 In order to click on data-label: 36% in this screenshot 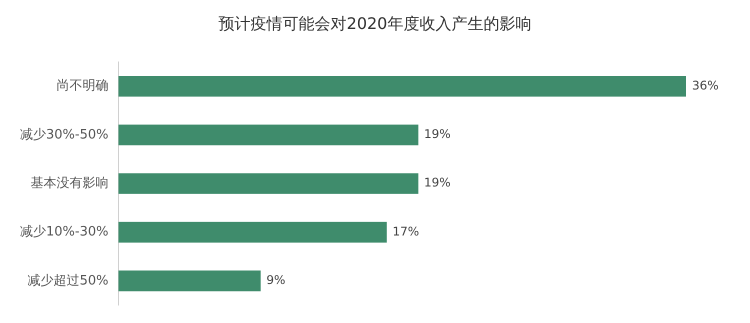, I will do `click(705, 85)`.